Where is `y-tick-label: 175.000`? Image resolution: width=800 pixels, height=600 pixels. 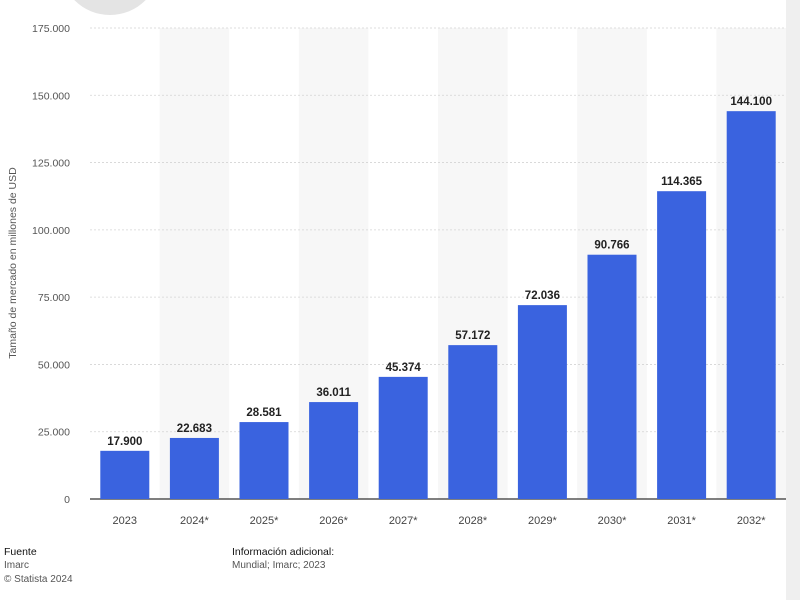
y-tick-label: 175.000 is located at coordinates (51, 29).